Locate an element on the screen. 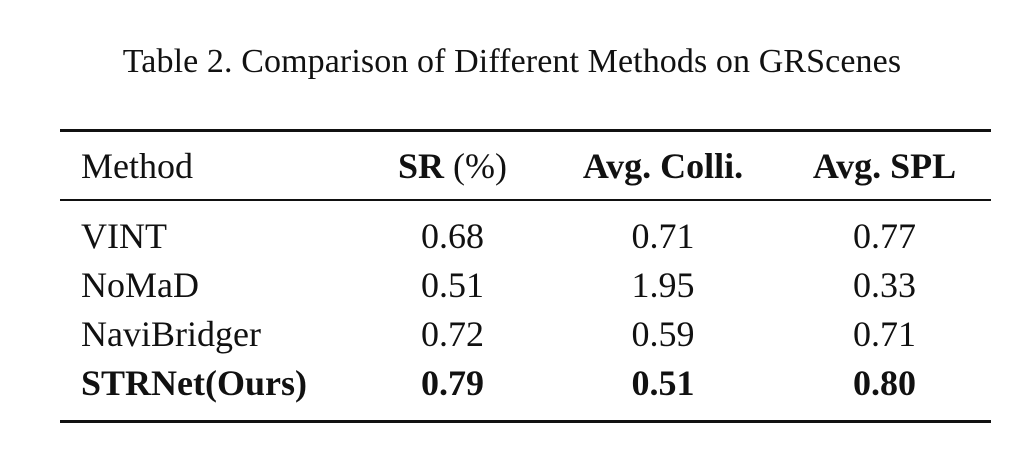 This screenshot has height=461, width=1024. table-row: VINT 0.68 0.71 0.77 is located at coordinates (525, 236).